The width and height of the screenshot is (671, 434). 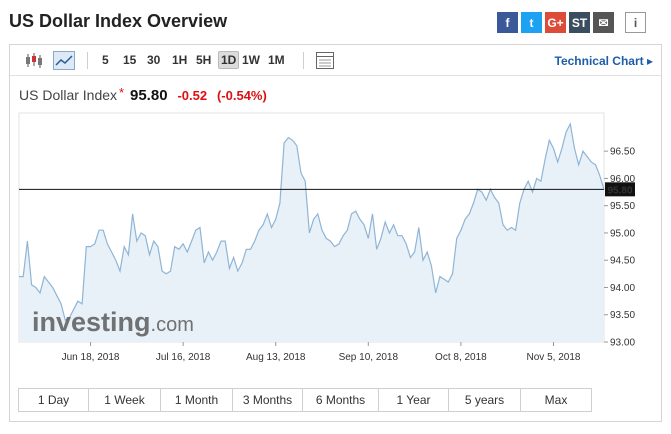 What do you see at coordinates (276, 60) in the screenshot?
I see `interval-1m: 1M` at bounding box center [276, 60].